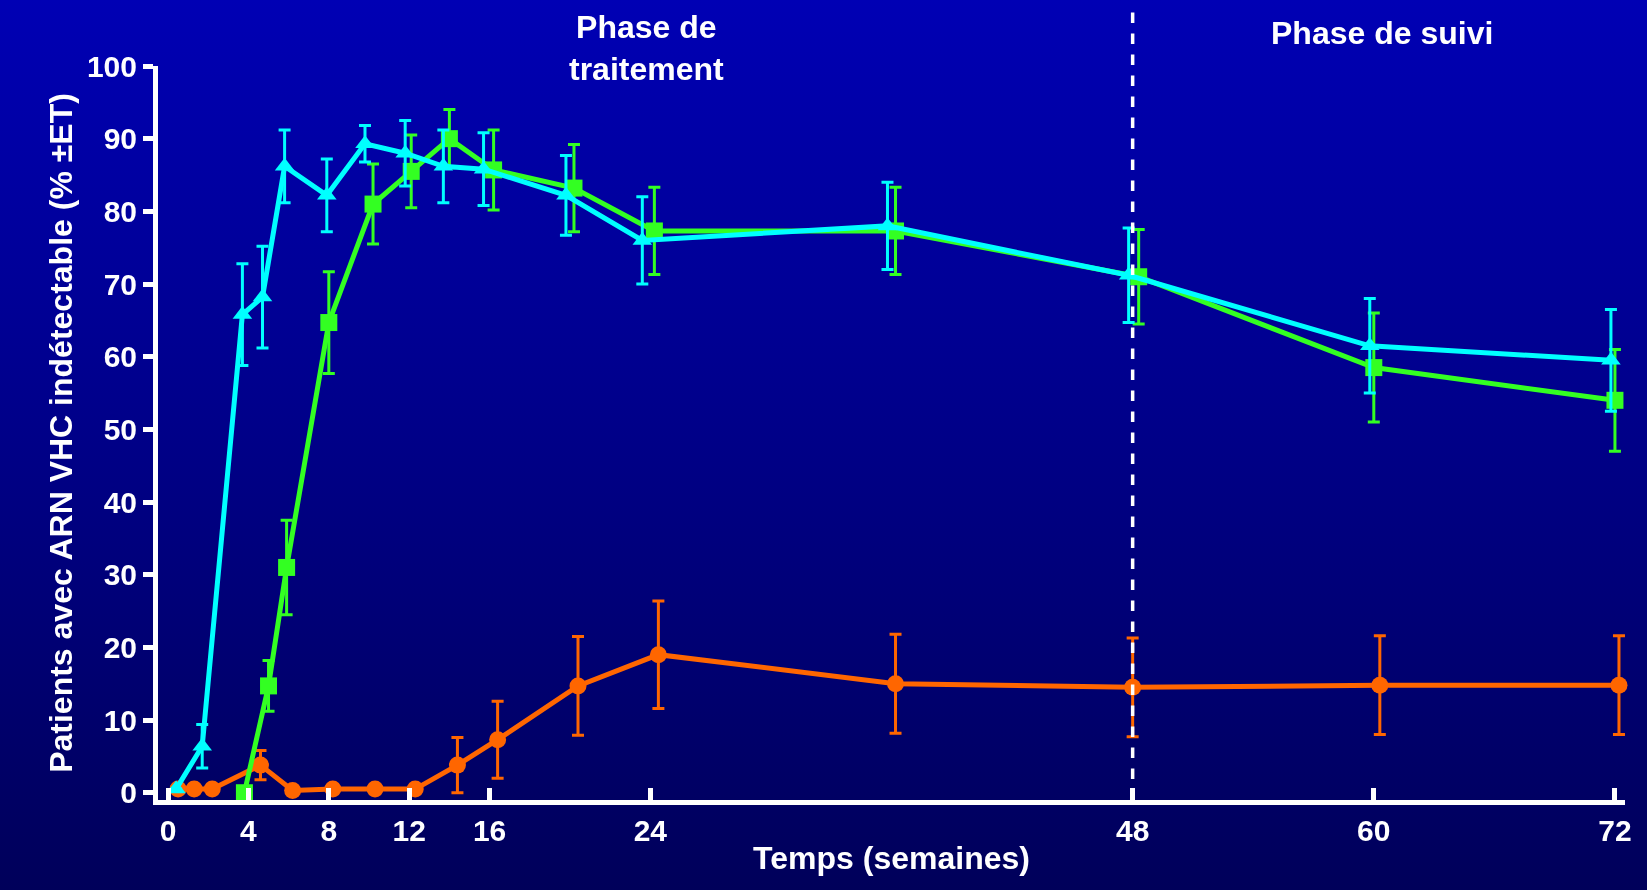 The width and height of the screenshot is (1647, 890). I want to click on x-tick-label: 60, so click(1374, 830).